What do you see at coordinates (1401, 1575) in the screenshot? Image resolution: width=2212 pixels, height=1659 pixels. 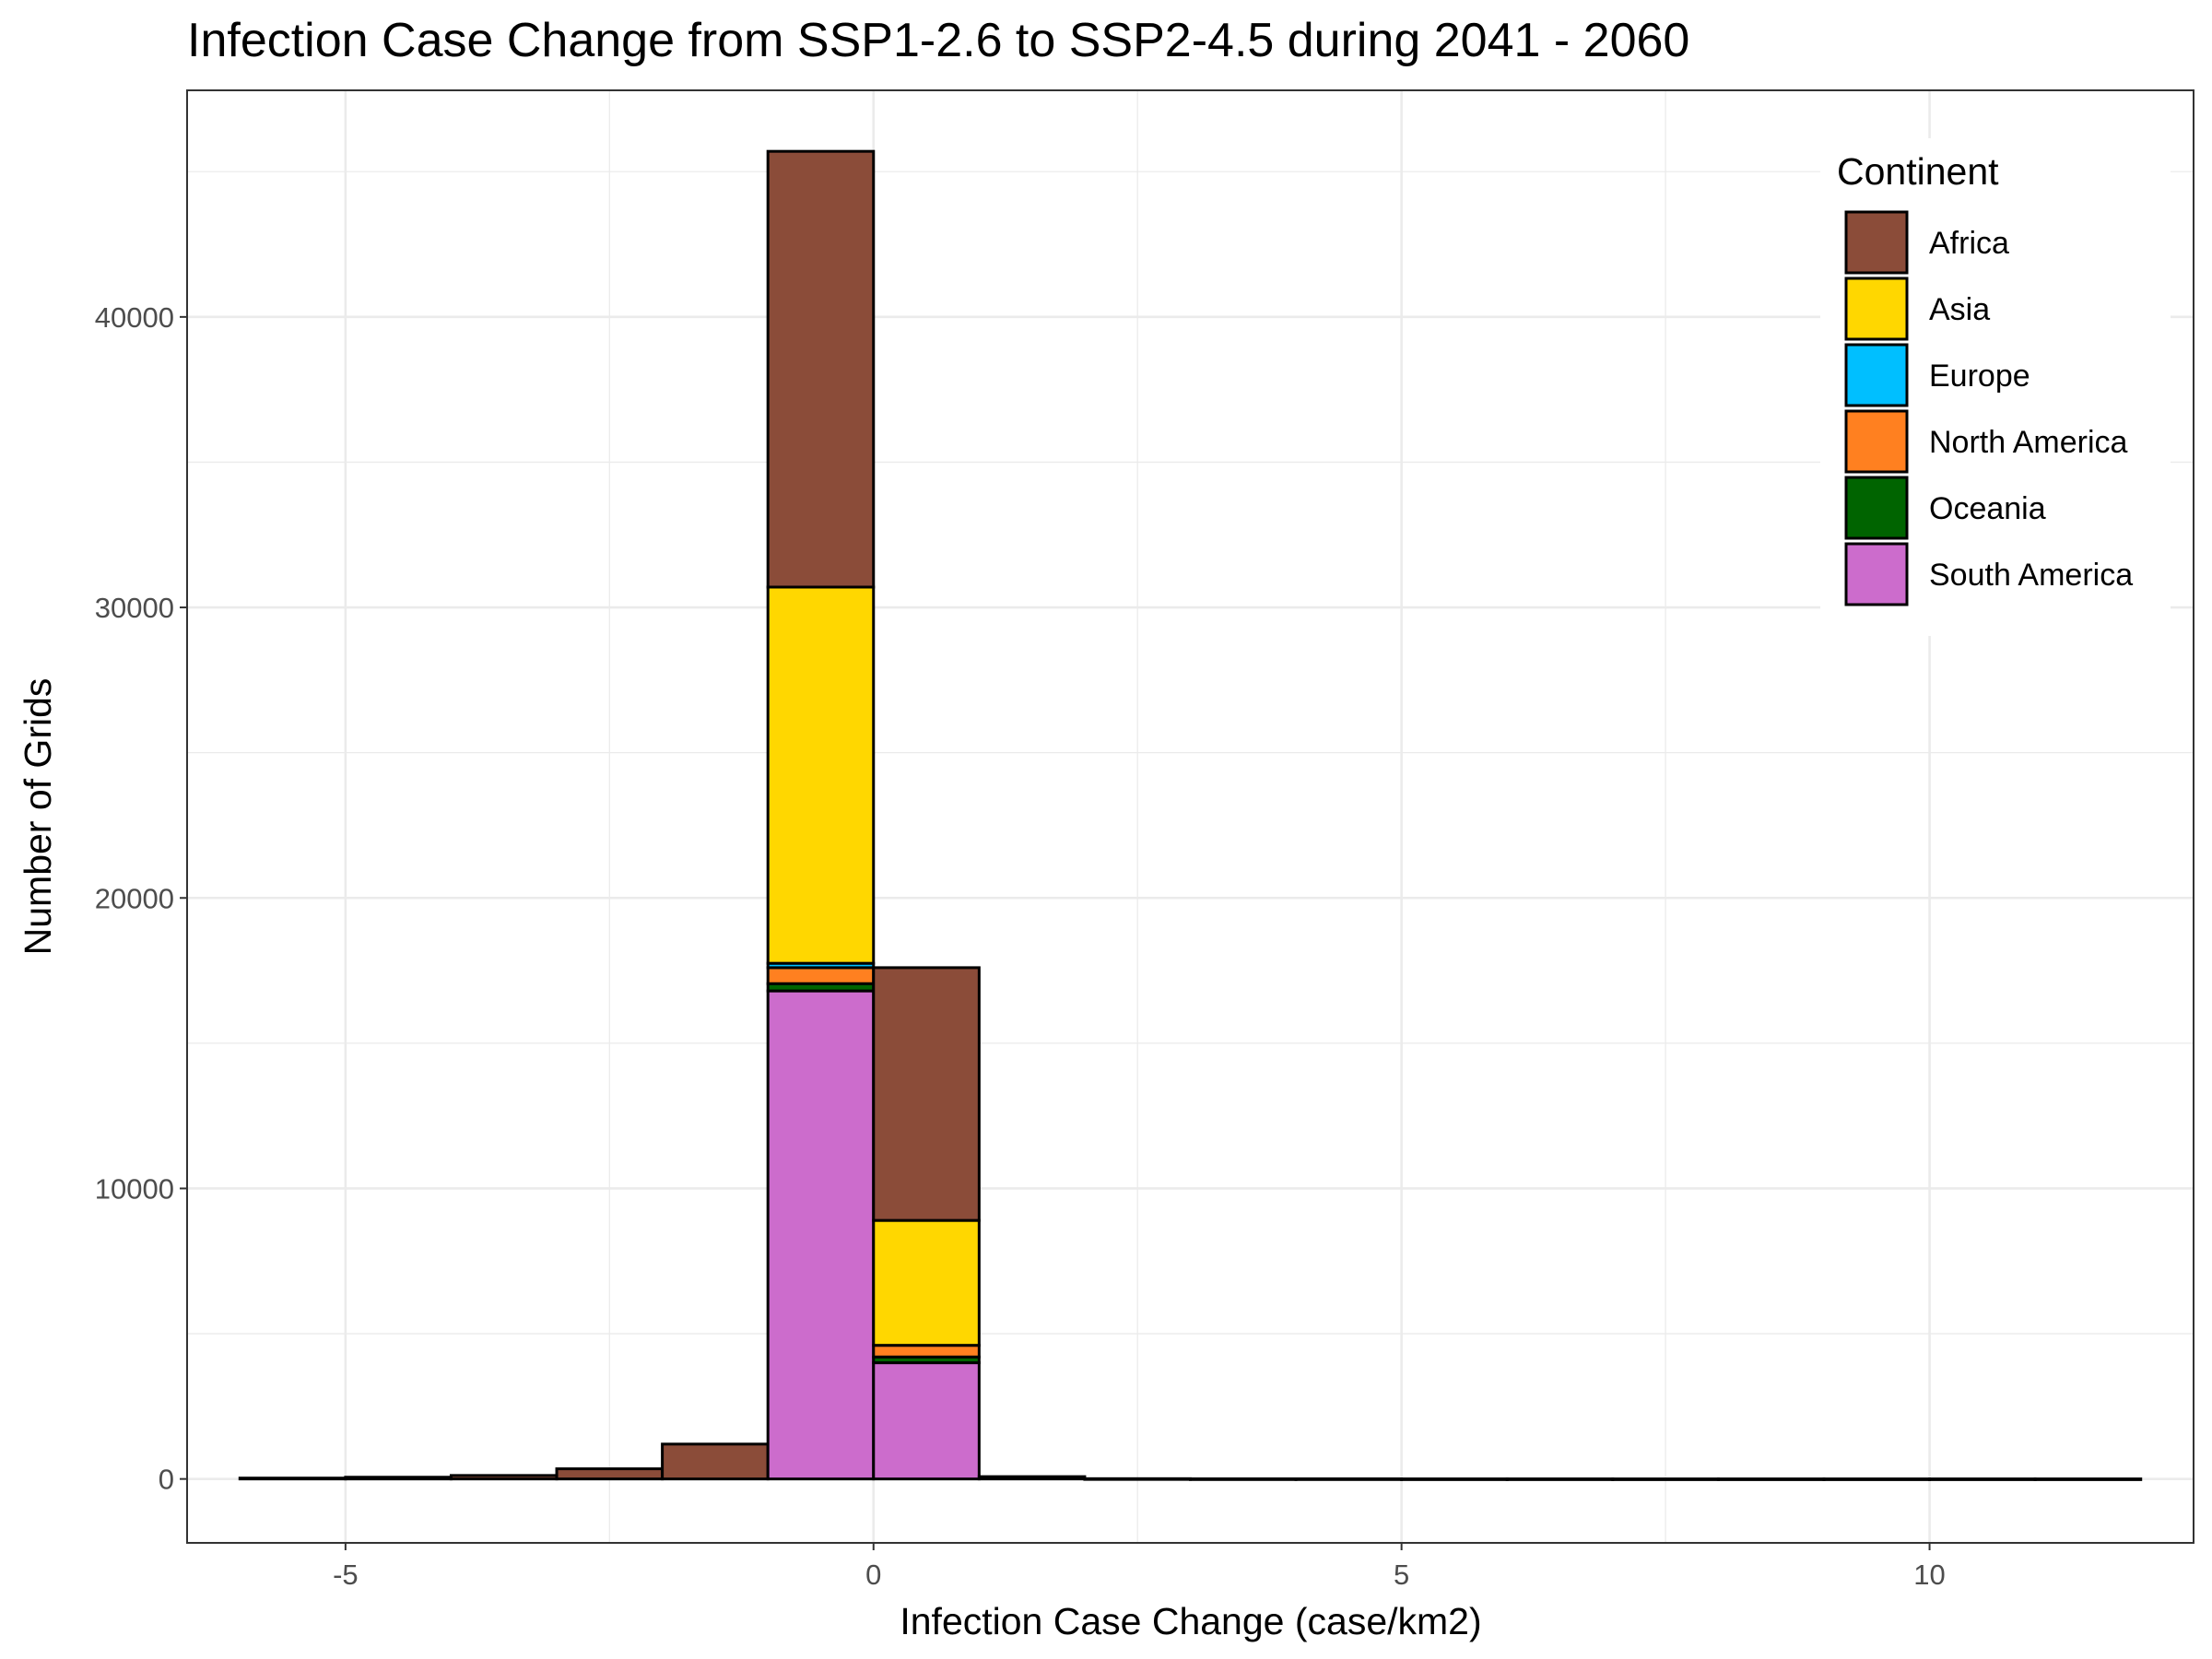 I see `x-tick-label: 5` at bounding box center [1401, 1575].